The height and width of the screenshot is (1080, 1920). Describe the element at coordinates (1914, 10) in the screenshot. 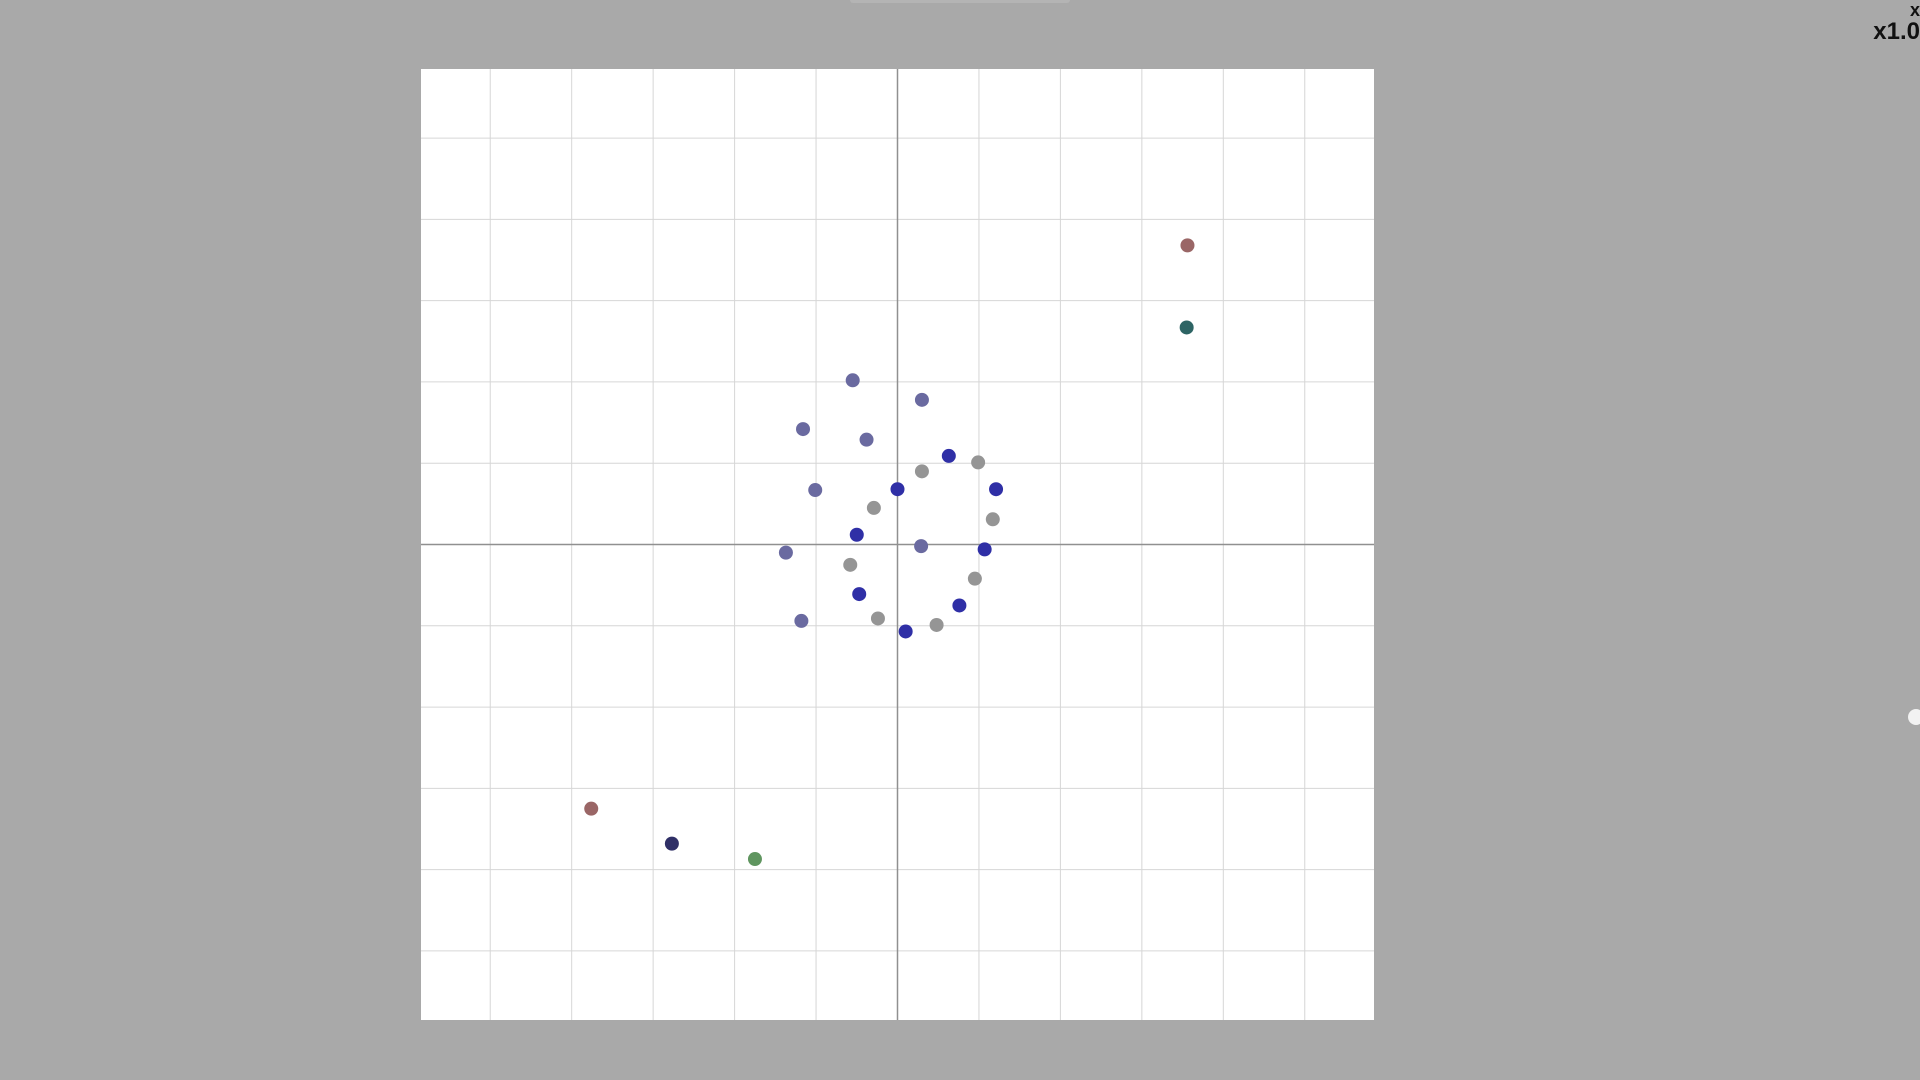

I see `close-button: x` at that location.